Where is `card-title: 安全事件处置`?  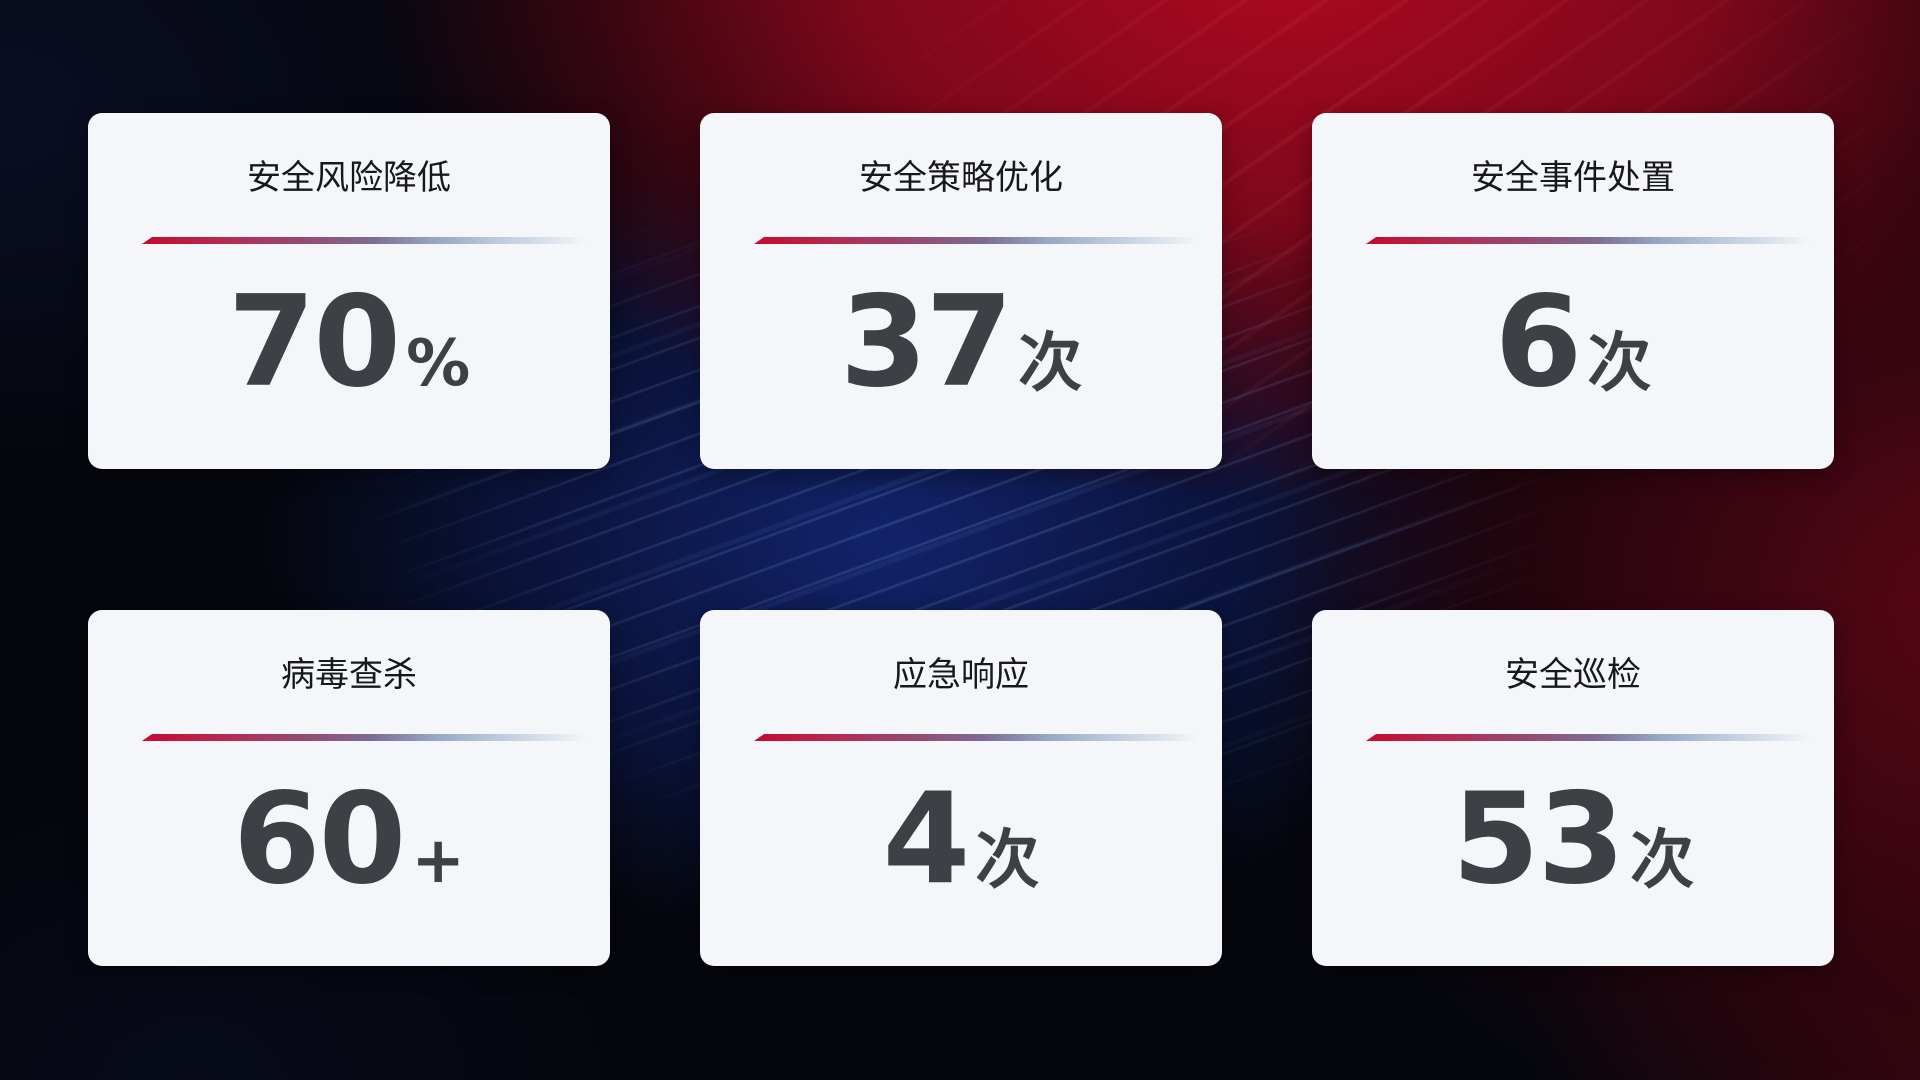
card-title: 安全事件处置 is located at coordinates (1573, 178).